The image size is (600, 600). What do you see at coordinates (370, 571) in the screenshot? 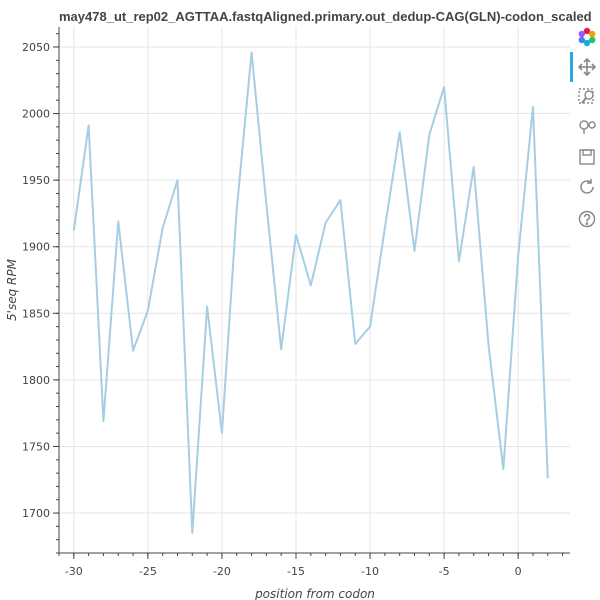
I see `x-tick-label: -10` at bounding box center [370, 571].